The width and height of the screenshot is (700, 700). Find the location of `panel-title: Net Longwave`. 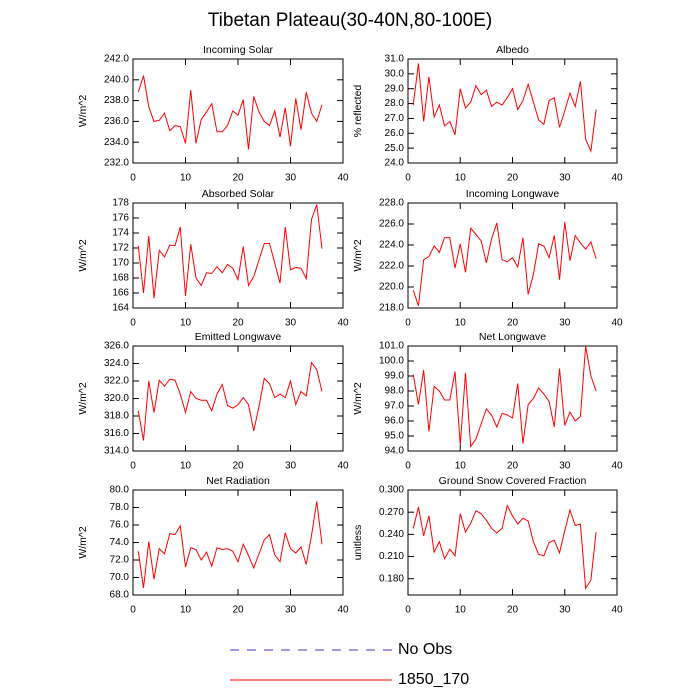

panel-title: Net Longwave is located at coordinates (512, 337).